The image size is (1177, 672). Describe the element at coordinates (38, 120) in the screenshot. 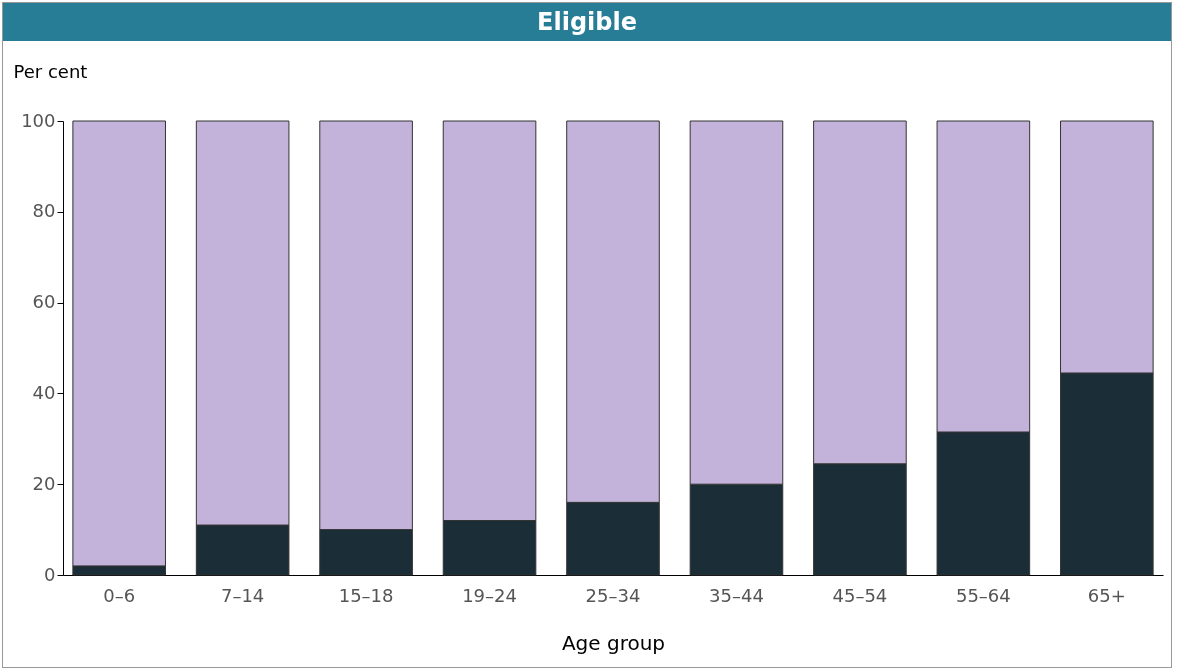

I see `y-tick-label: 100` at that location.